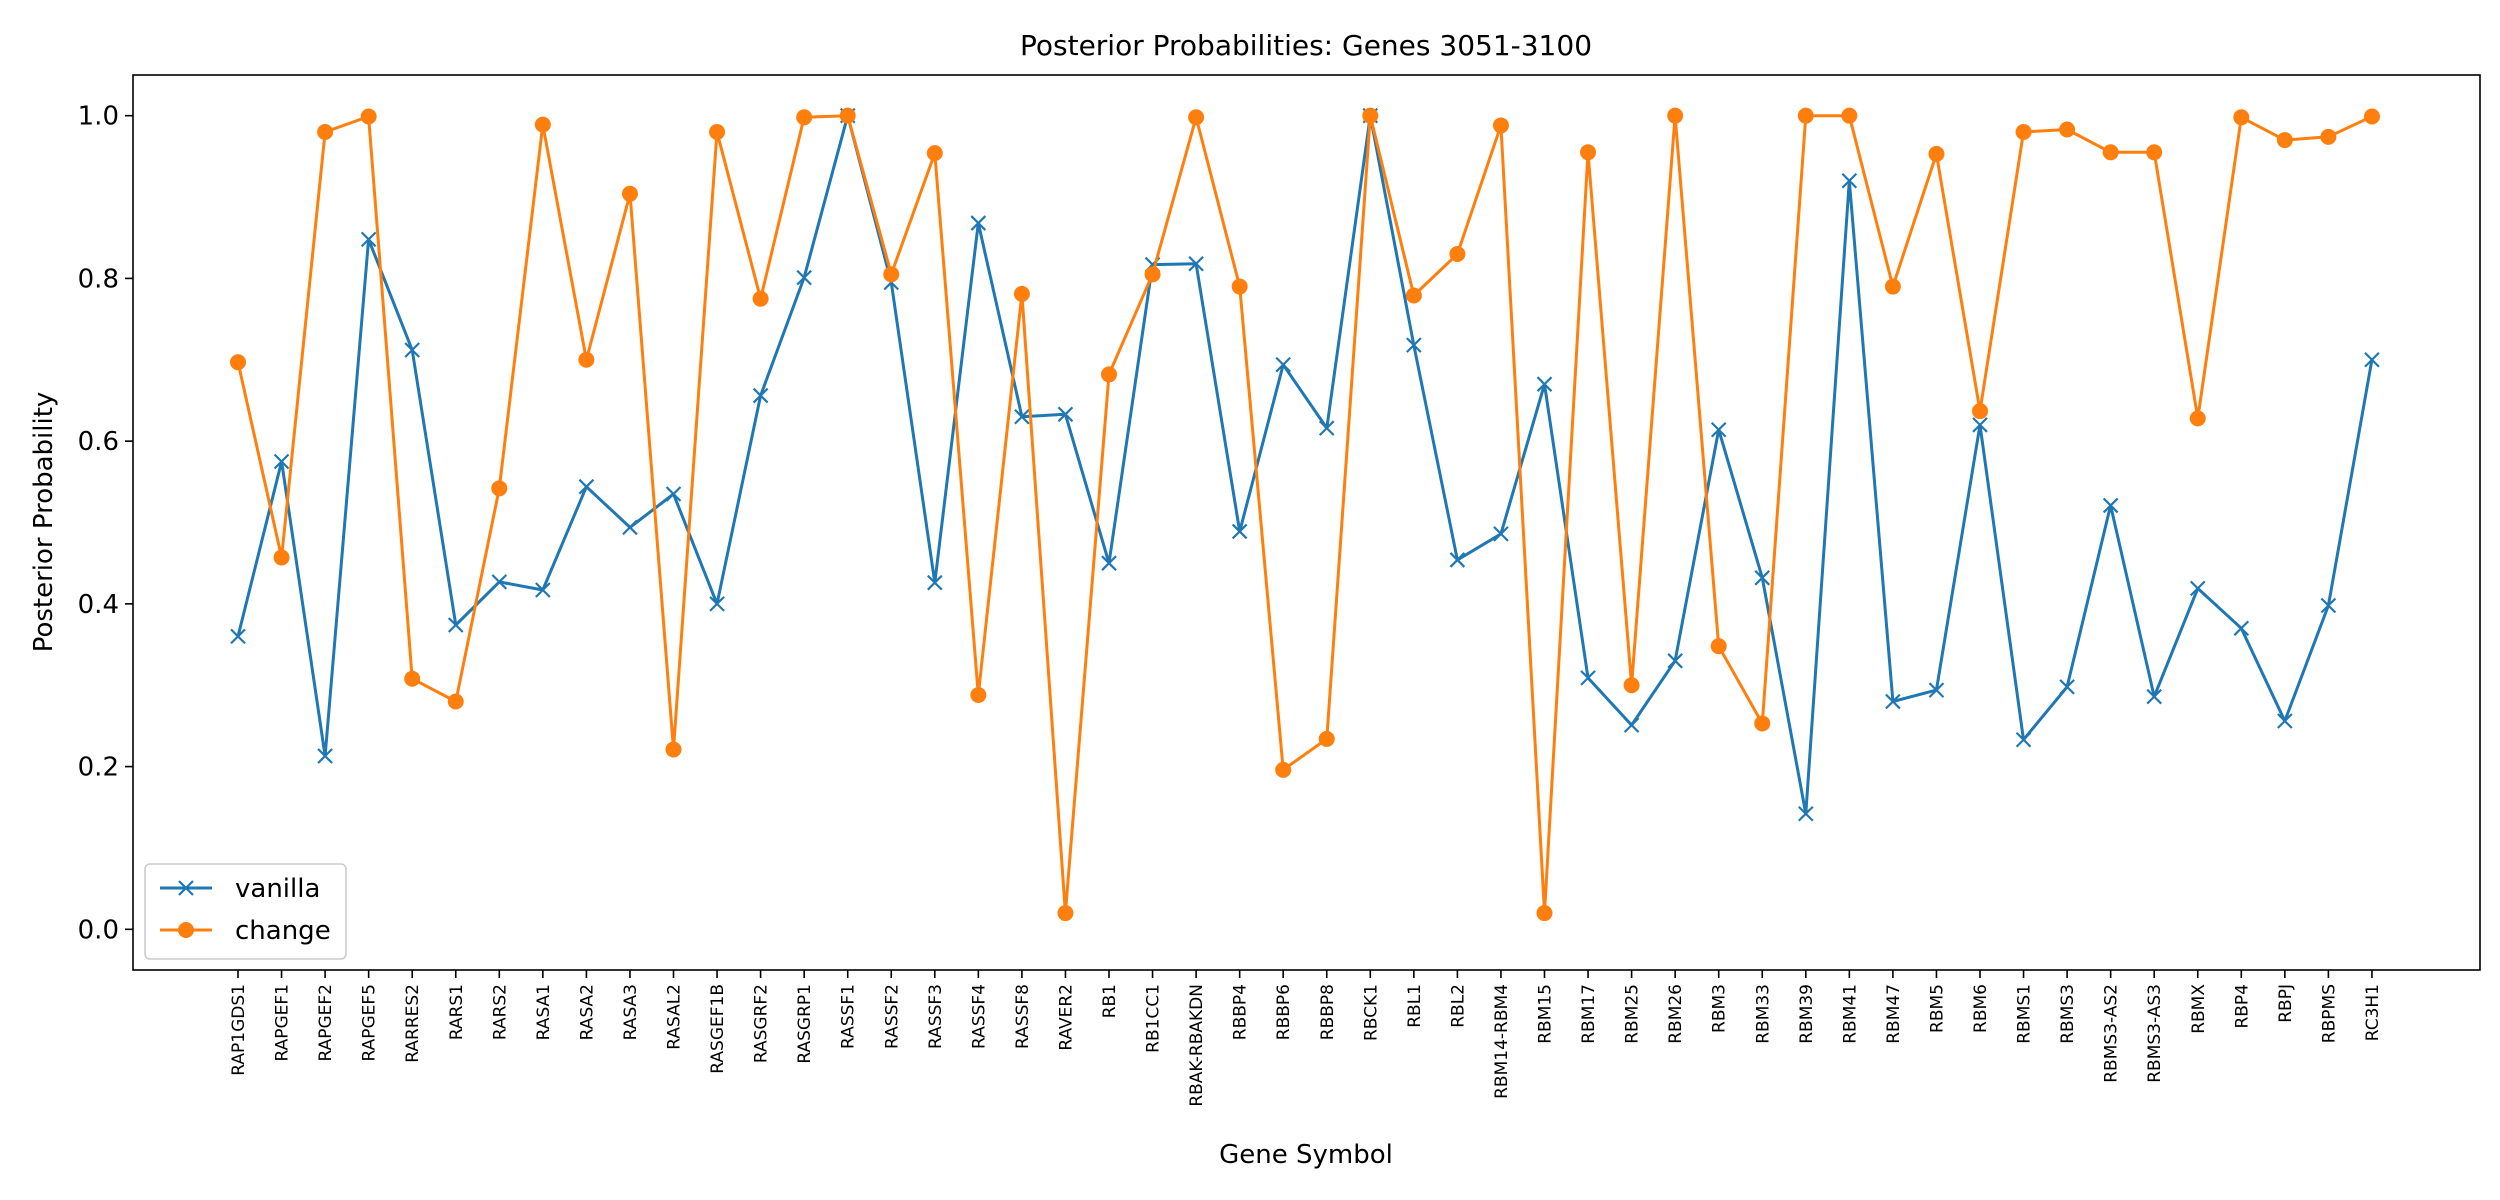 The width and height of the screenshot is (2500, 1200). Describe the element at coordinates (762, 1023) in the screenshot. I see `x-tick-label: RASGRF2` at that location.